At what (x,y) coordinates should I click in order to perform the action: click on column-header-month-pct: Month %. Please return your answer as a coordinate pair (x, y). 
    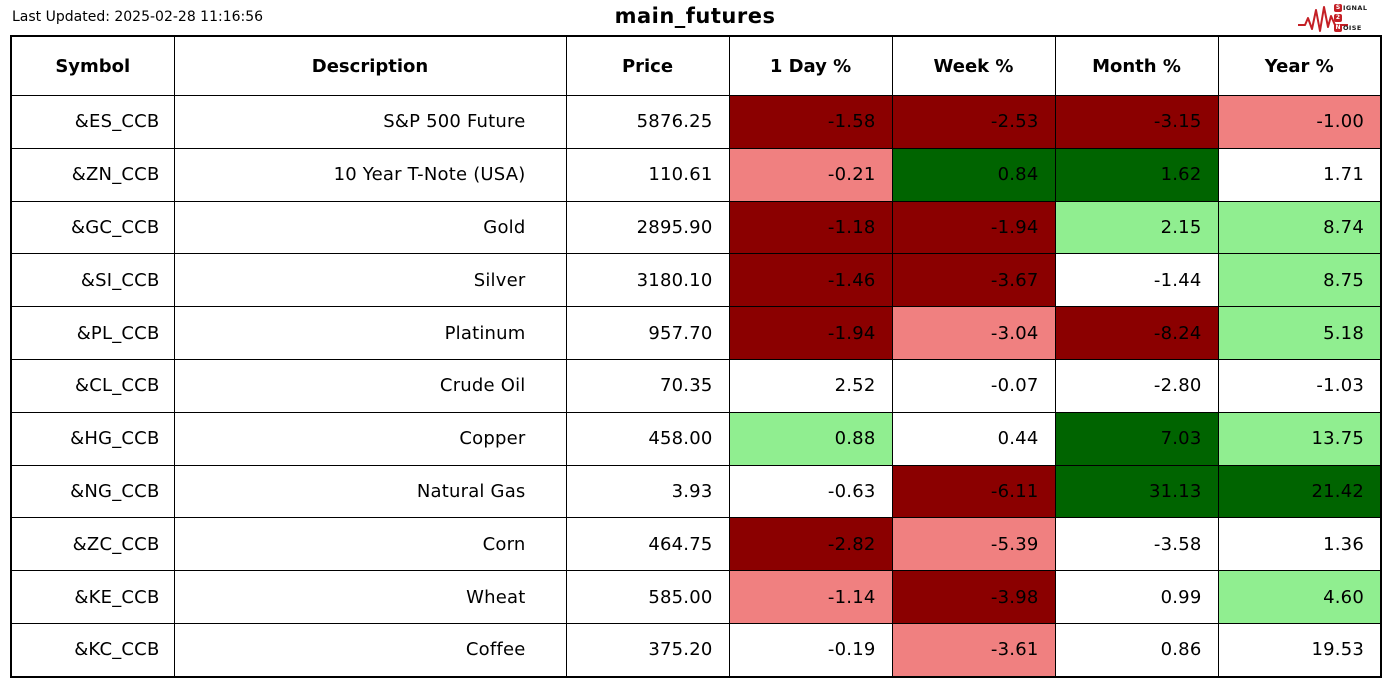
    Looking at the image, I should click on (1136, 65).